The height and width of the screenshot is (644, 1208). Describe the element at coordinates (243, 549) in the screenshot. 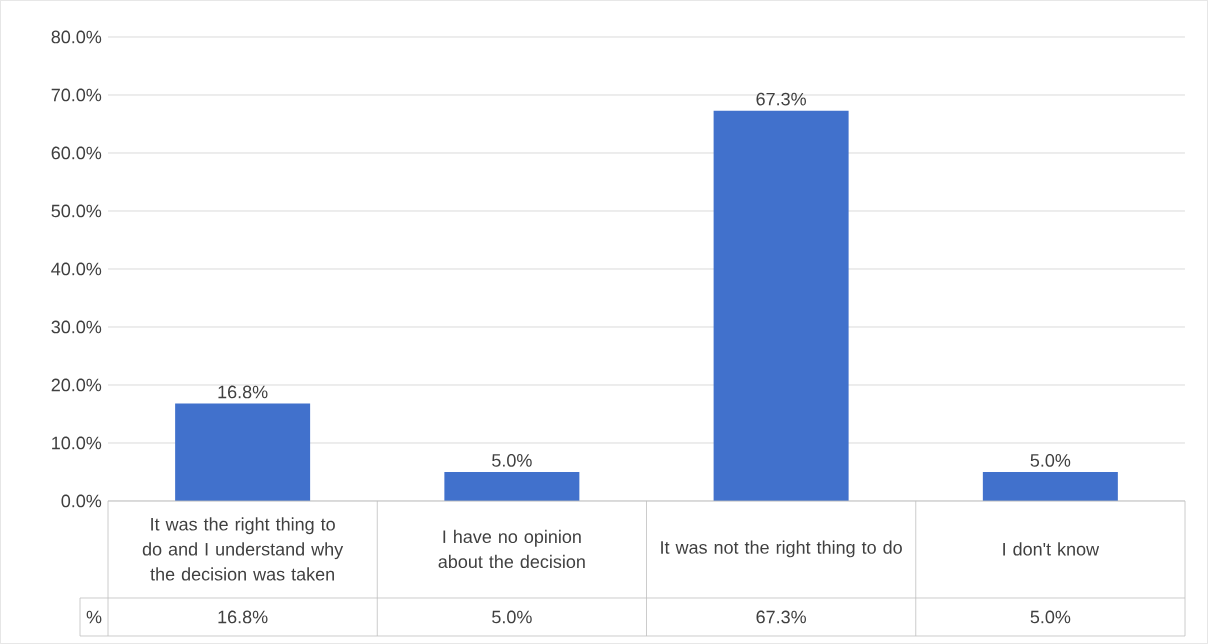

I see `x-tick-label: It was the right thing to do and I understand why the decision was taken` at that location.